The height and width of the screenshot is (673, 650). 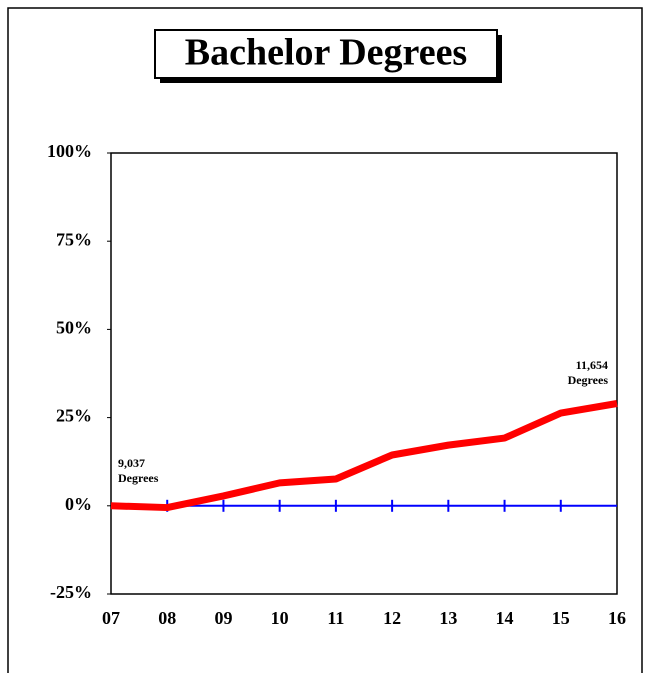 I want to click on x-tick-label: 14, so click(x=505, y=618).